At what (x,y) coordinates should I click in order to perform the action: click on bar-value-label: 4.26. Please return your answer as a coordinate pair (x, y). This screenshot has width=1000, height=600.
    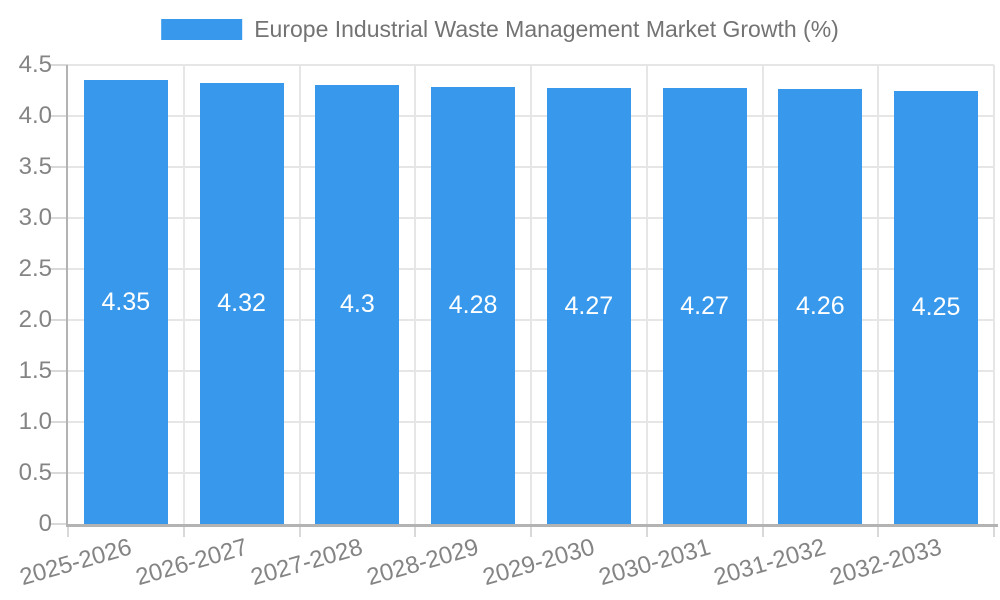
    Looking at the image, I should click on (820, 306).